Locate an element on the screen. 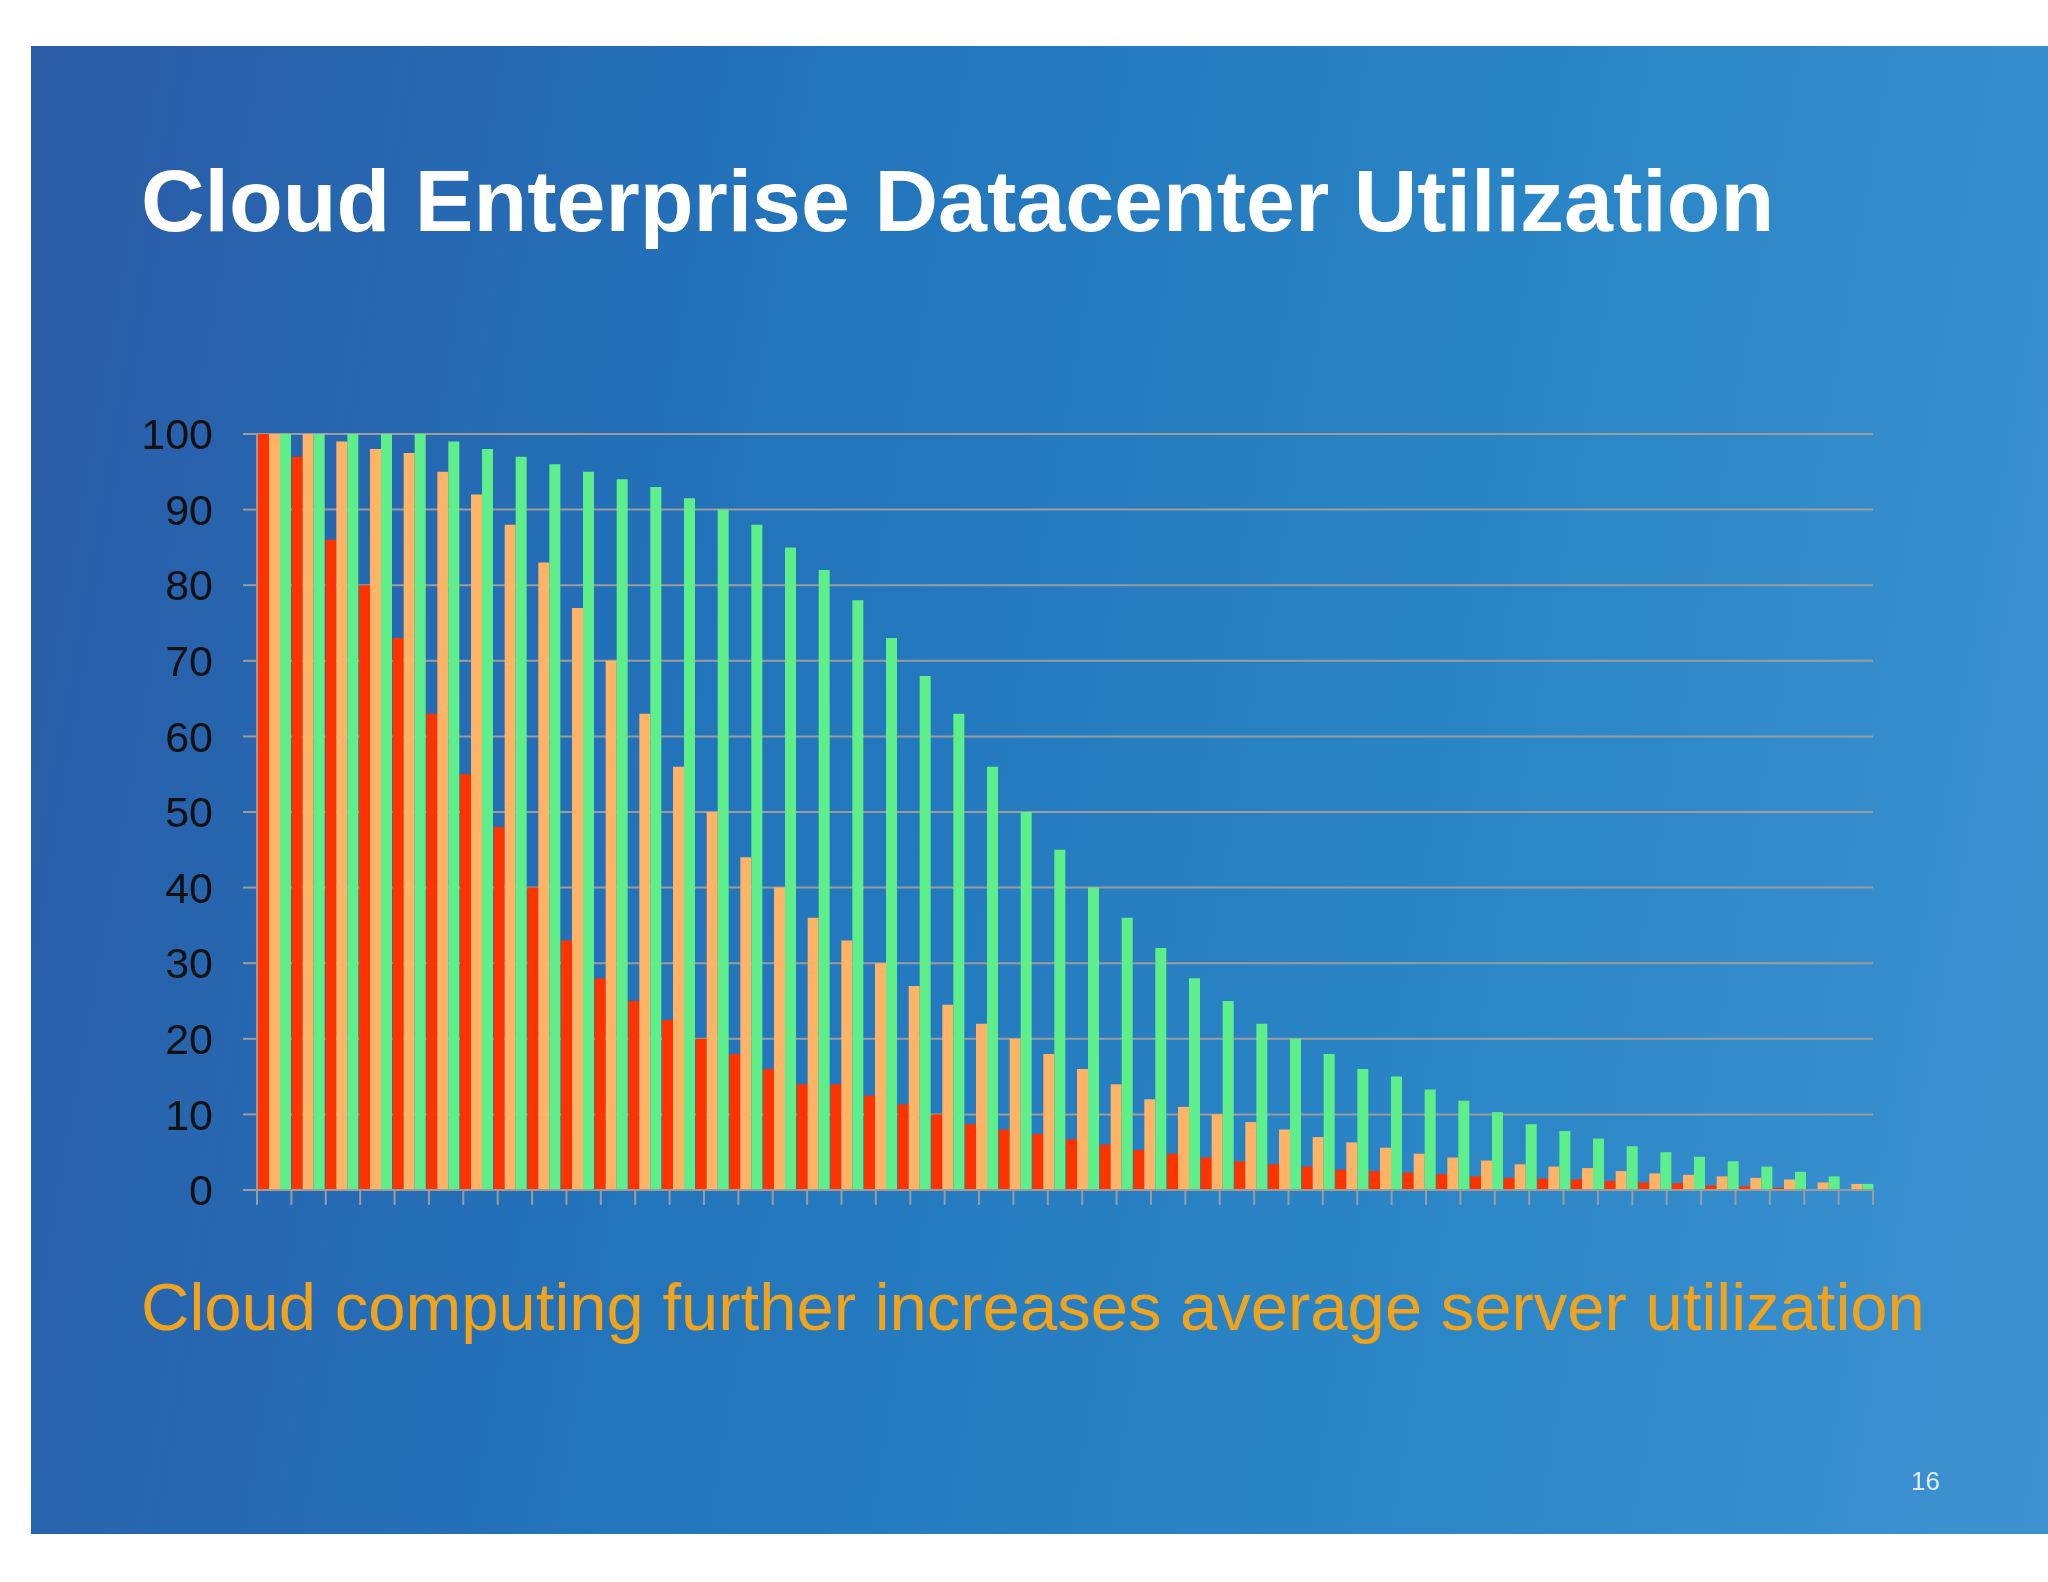 This screenshot has width=2048, height=1582. y-tick-label: 20 is located at coordinates (189, 1039).